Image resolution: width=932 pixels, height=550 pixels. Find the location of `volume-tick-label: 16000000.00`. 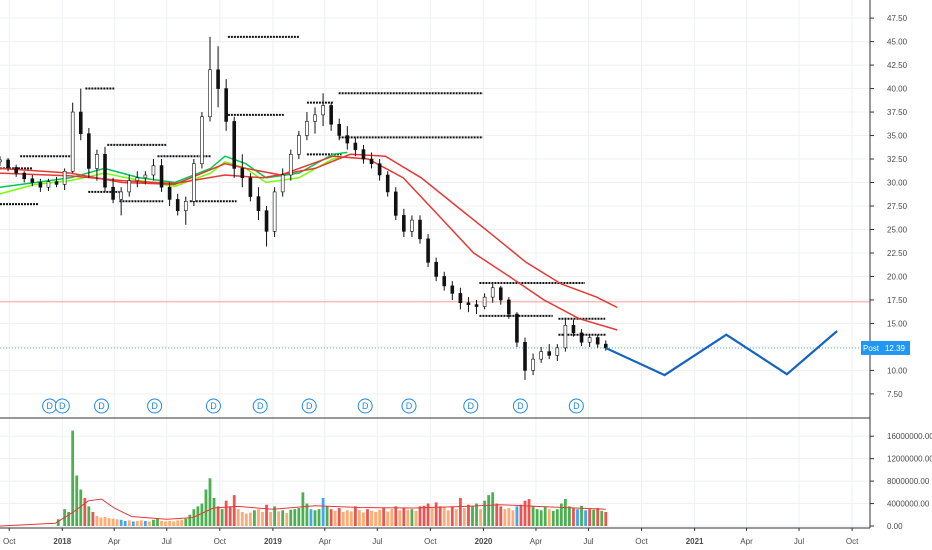

volume-tick-label: 16000000.00 is located at coordinates (909, 436).